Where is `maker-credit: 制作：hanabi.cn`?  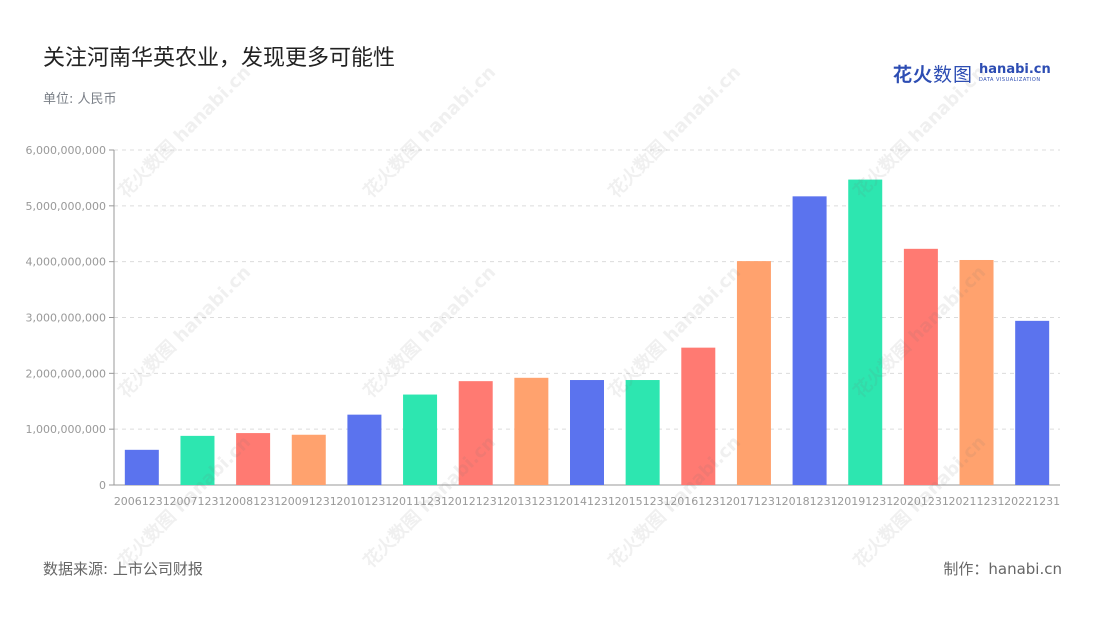 maker-credit: 制作：hanabi.cn is located at coordinates (1002, 569).